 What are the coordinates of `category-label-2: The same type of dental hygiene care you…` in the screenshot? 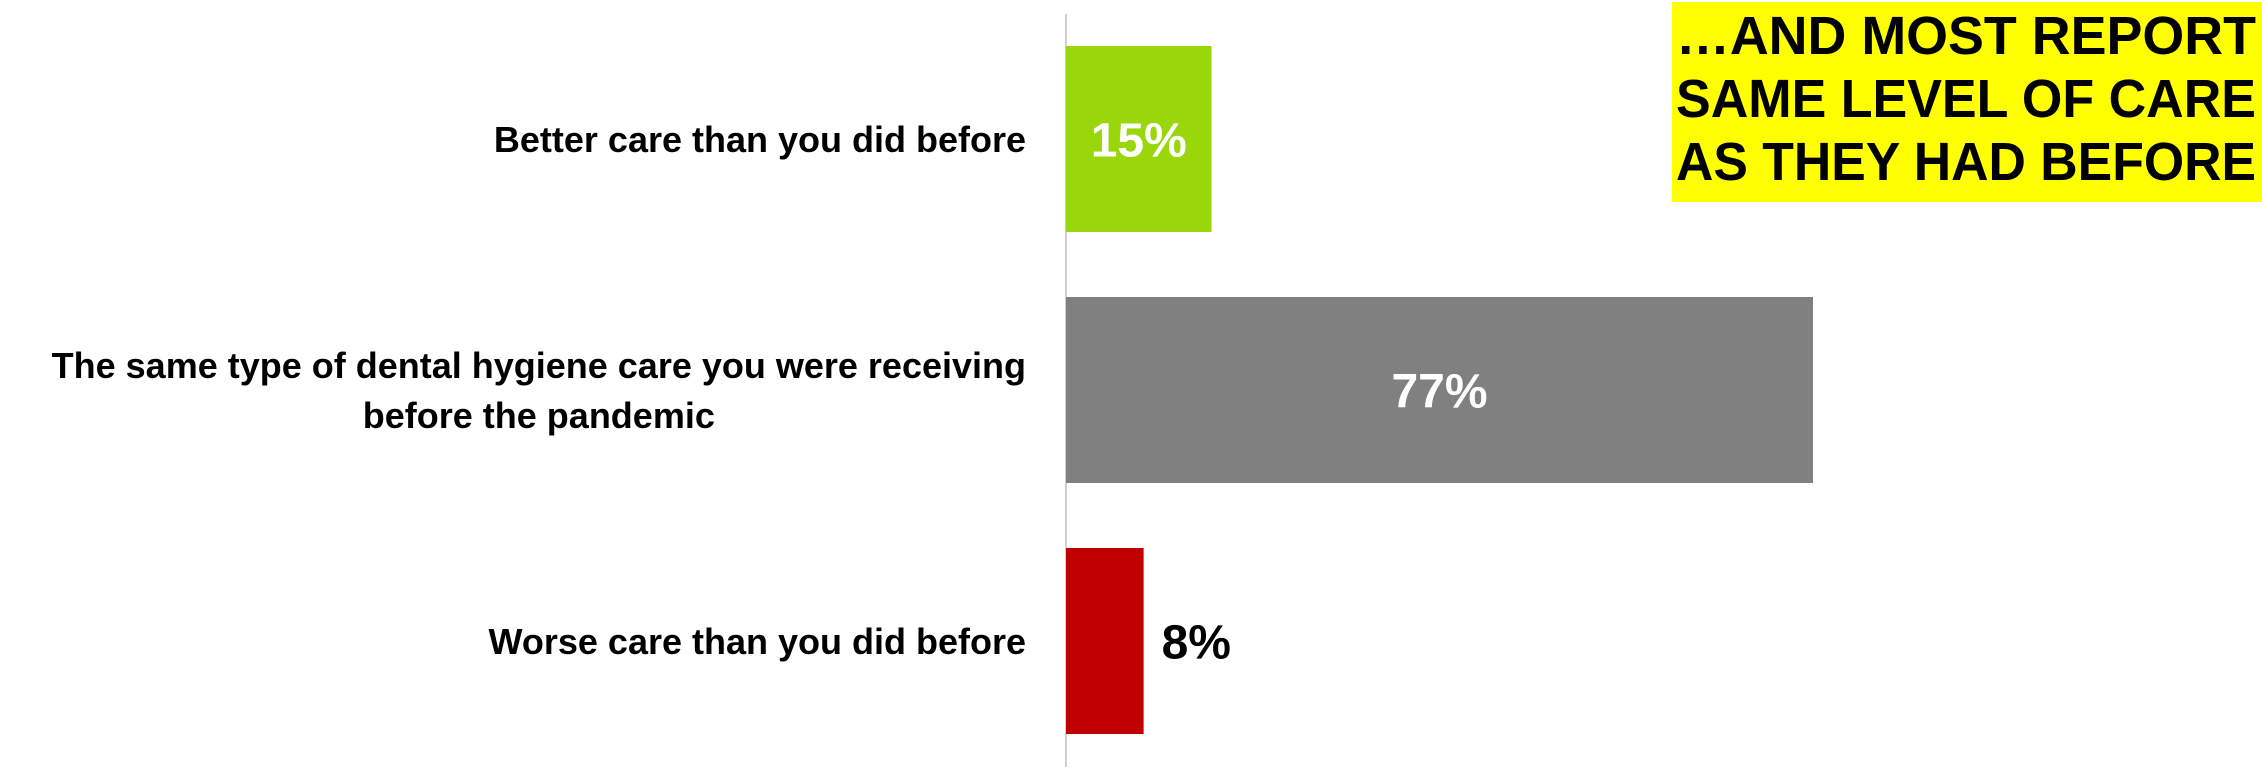 It's located at (539, 390).